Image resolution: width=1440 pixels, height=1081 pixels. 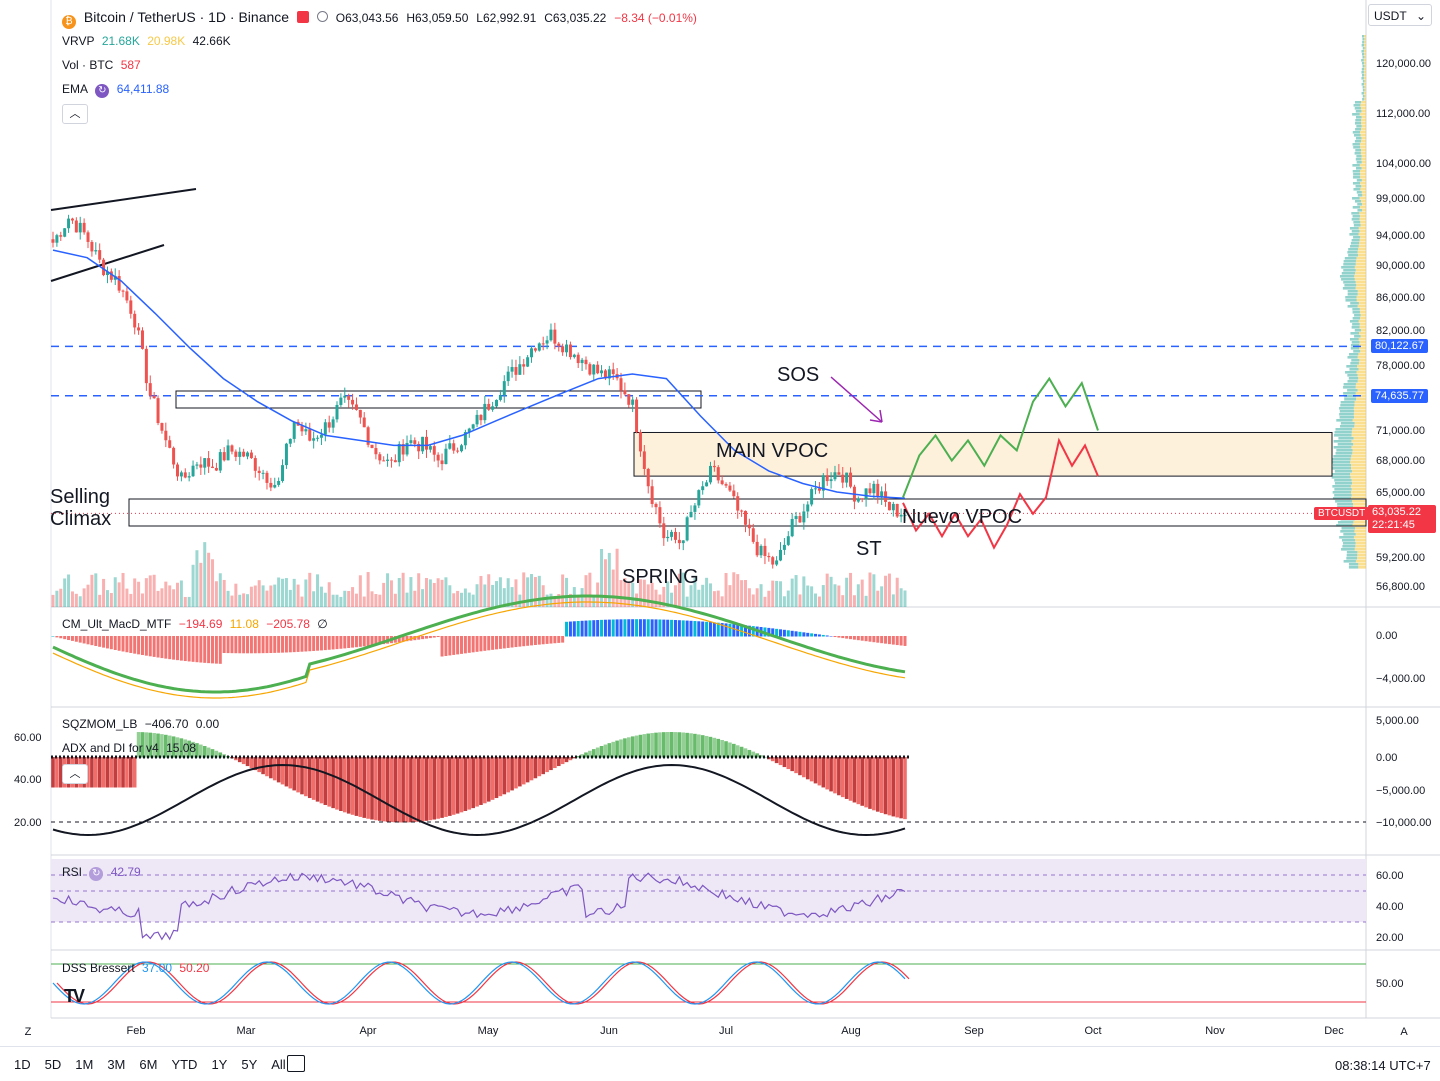 What do you see at coordinates (131, 748) in the screenshot?
I see `adx-legend: ADX and DI for v4 15.08` at bounding box center [131, 748].